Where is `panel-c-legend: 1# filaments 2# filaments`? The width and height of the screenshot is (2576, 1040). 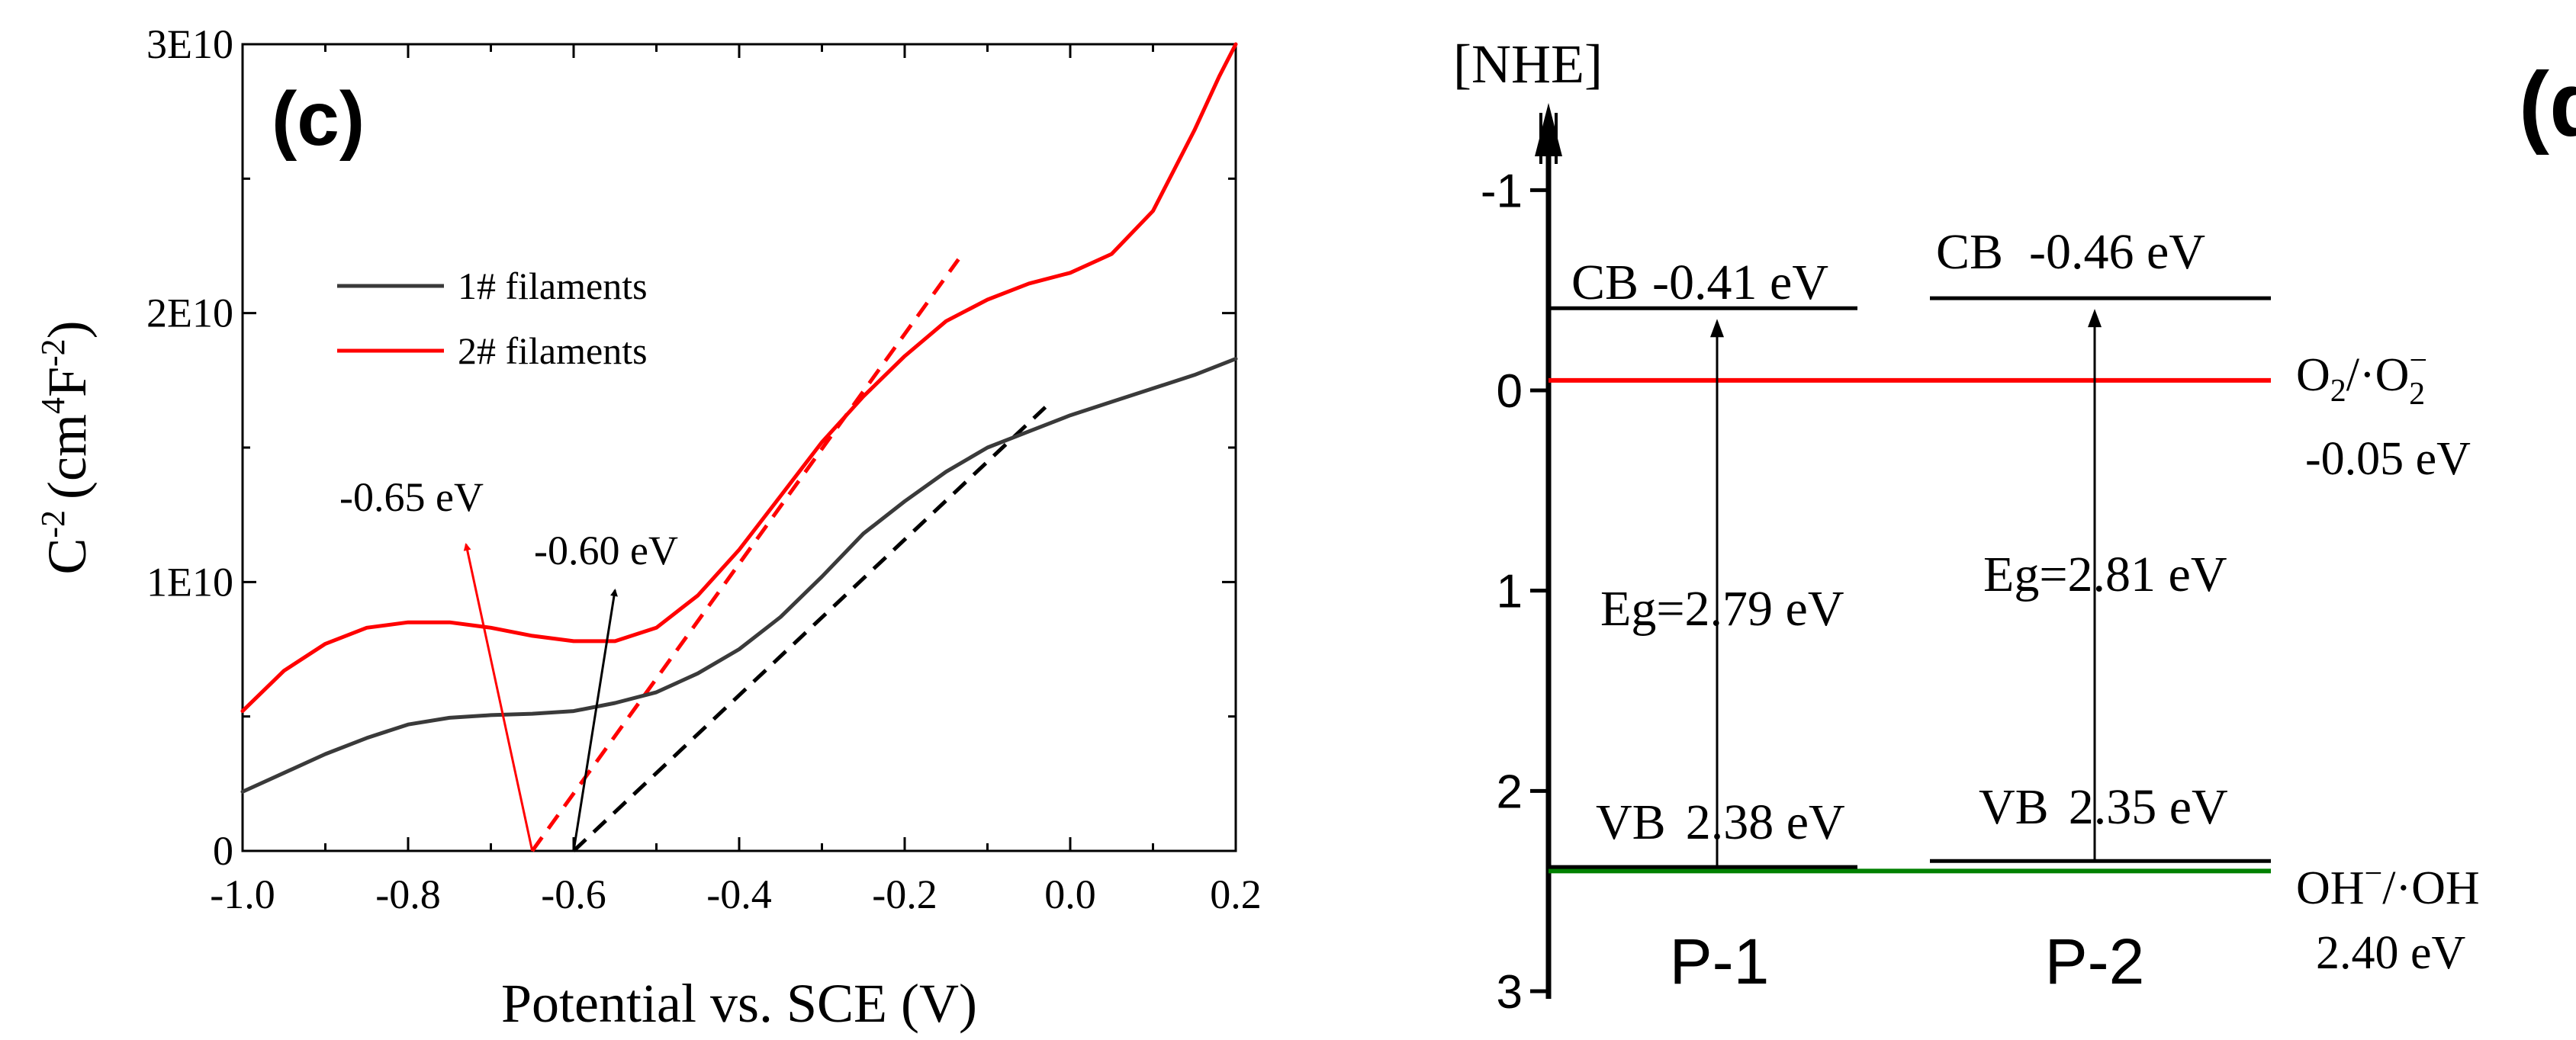
panel-c-legend: 1# filaments 2# filaments is located at coordinates (492, 318).